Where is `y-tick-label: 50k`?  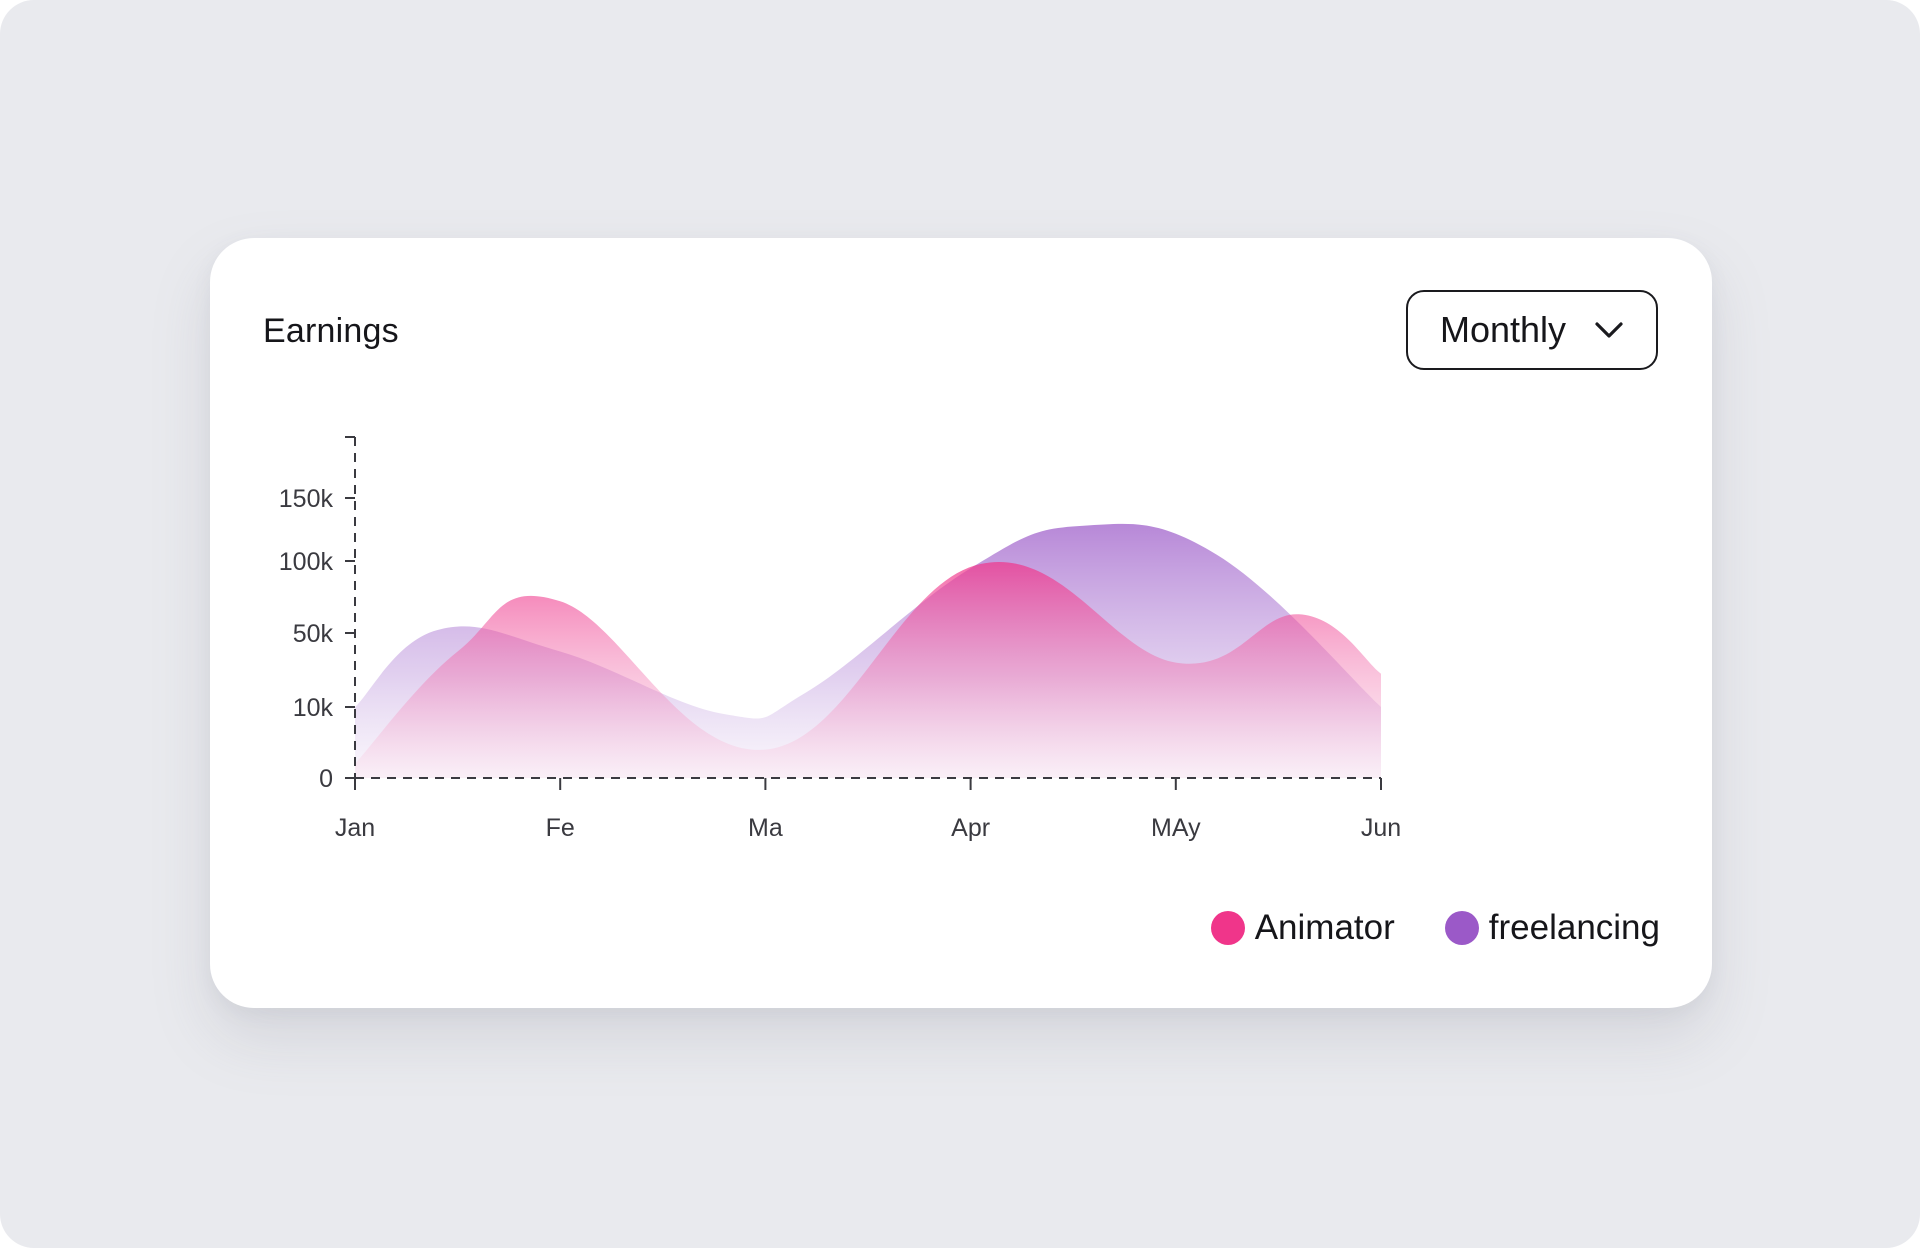 y-tick-label: 50k is located at coordinates (313, 634).